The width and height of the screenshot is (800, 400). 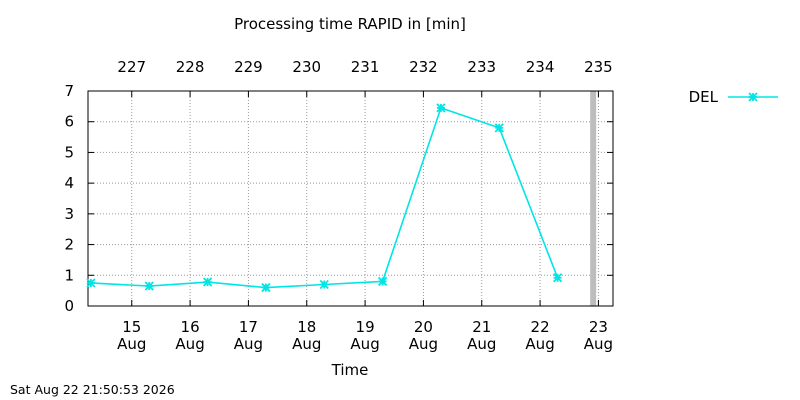 What do you see at coordinates (540, 327) in the screenshot?
I see `x-tick-label-day: 22` at bounding box center [540, 327].